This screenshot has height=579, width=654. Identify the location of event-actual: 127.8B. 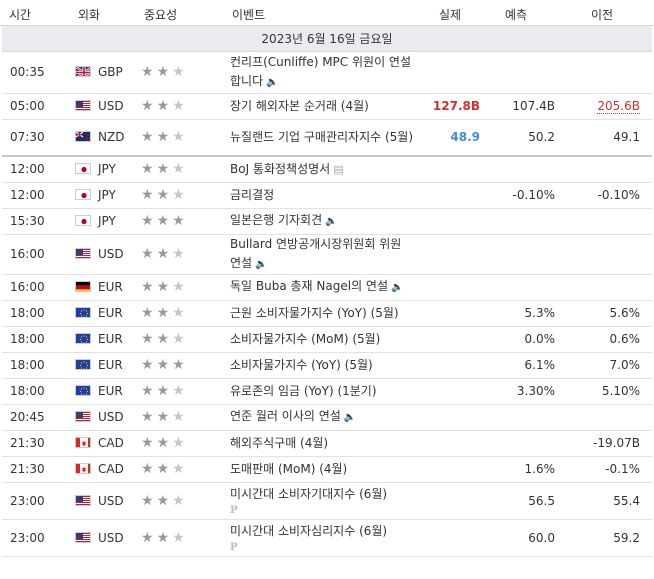
(453, 106).